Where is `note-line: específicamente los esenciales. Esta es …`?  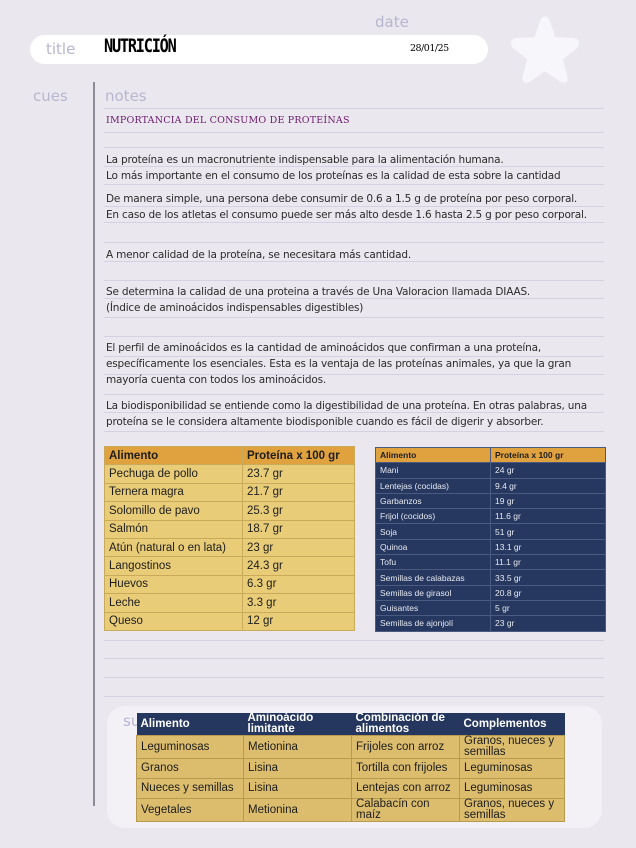 note-line: específicamente los esenciales. Esta es … is located at coordinates (339, 364).